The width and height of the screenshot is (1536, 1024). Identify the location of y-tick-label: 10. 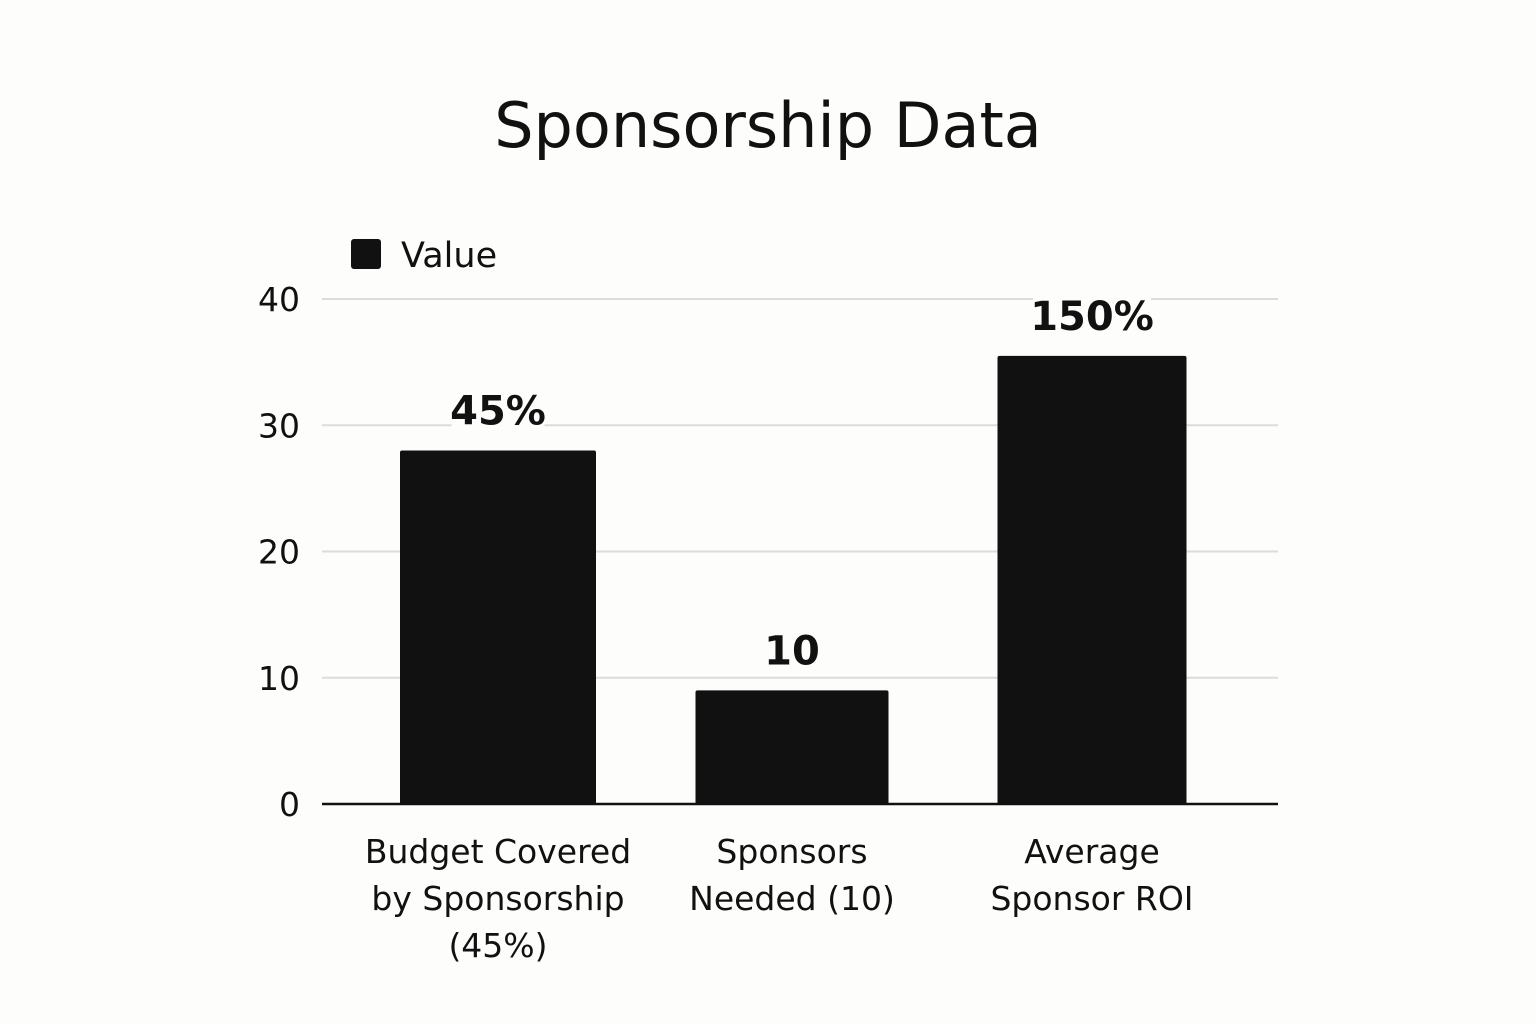
(279, 678).